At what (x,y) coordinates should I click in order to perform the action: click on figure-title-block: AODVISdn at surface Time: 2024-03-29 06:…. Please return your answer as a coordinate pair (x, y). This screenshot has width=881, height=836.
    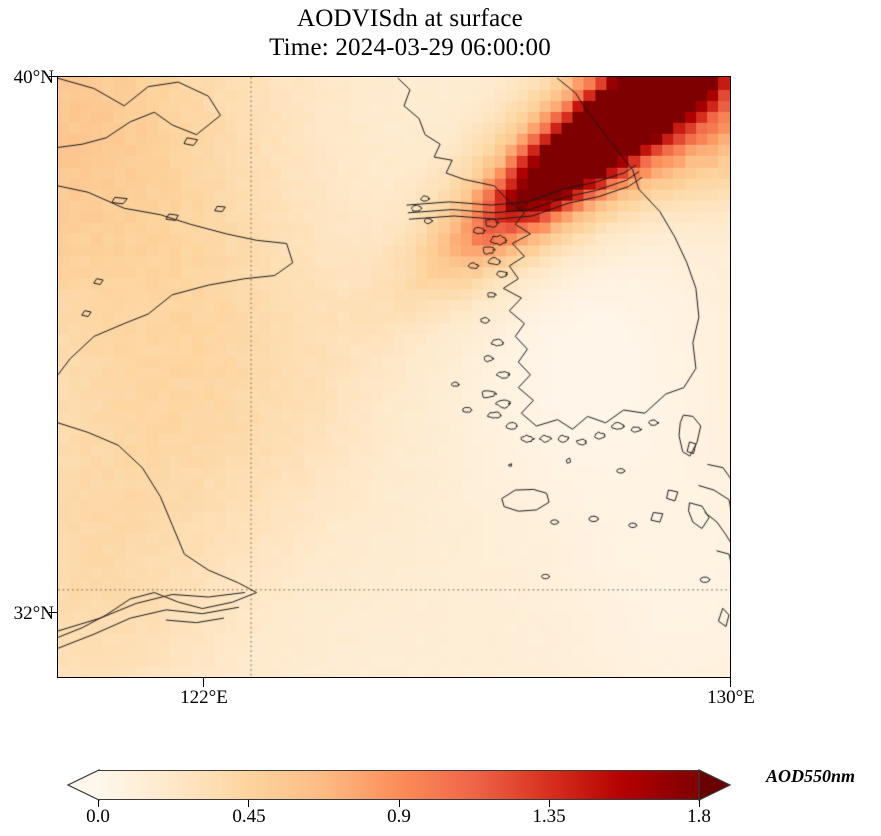
    Looking at the image, I should click on (410, 33).